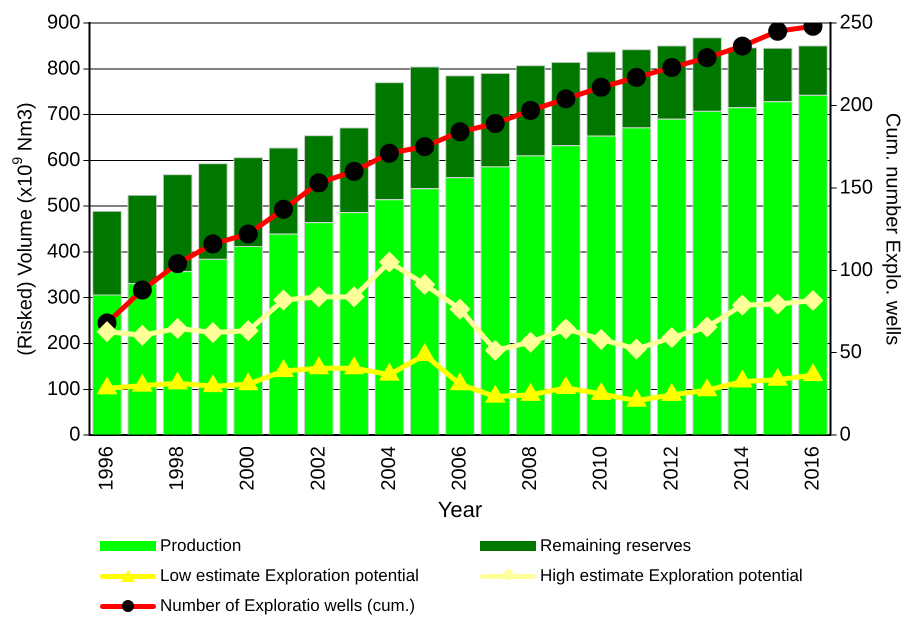  I want to click on x-tick-label: 2016, so click(812, 468).